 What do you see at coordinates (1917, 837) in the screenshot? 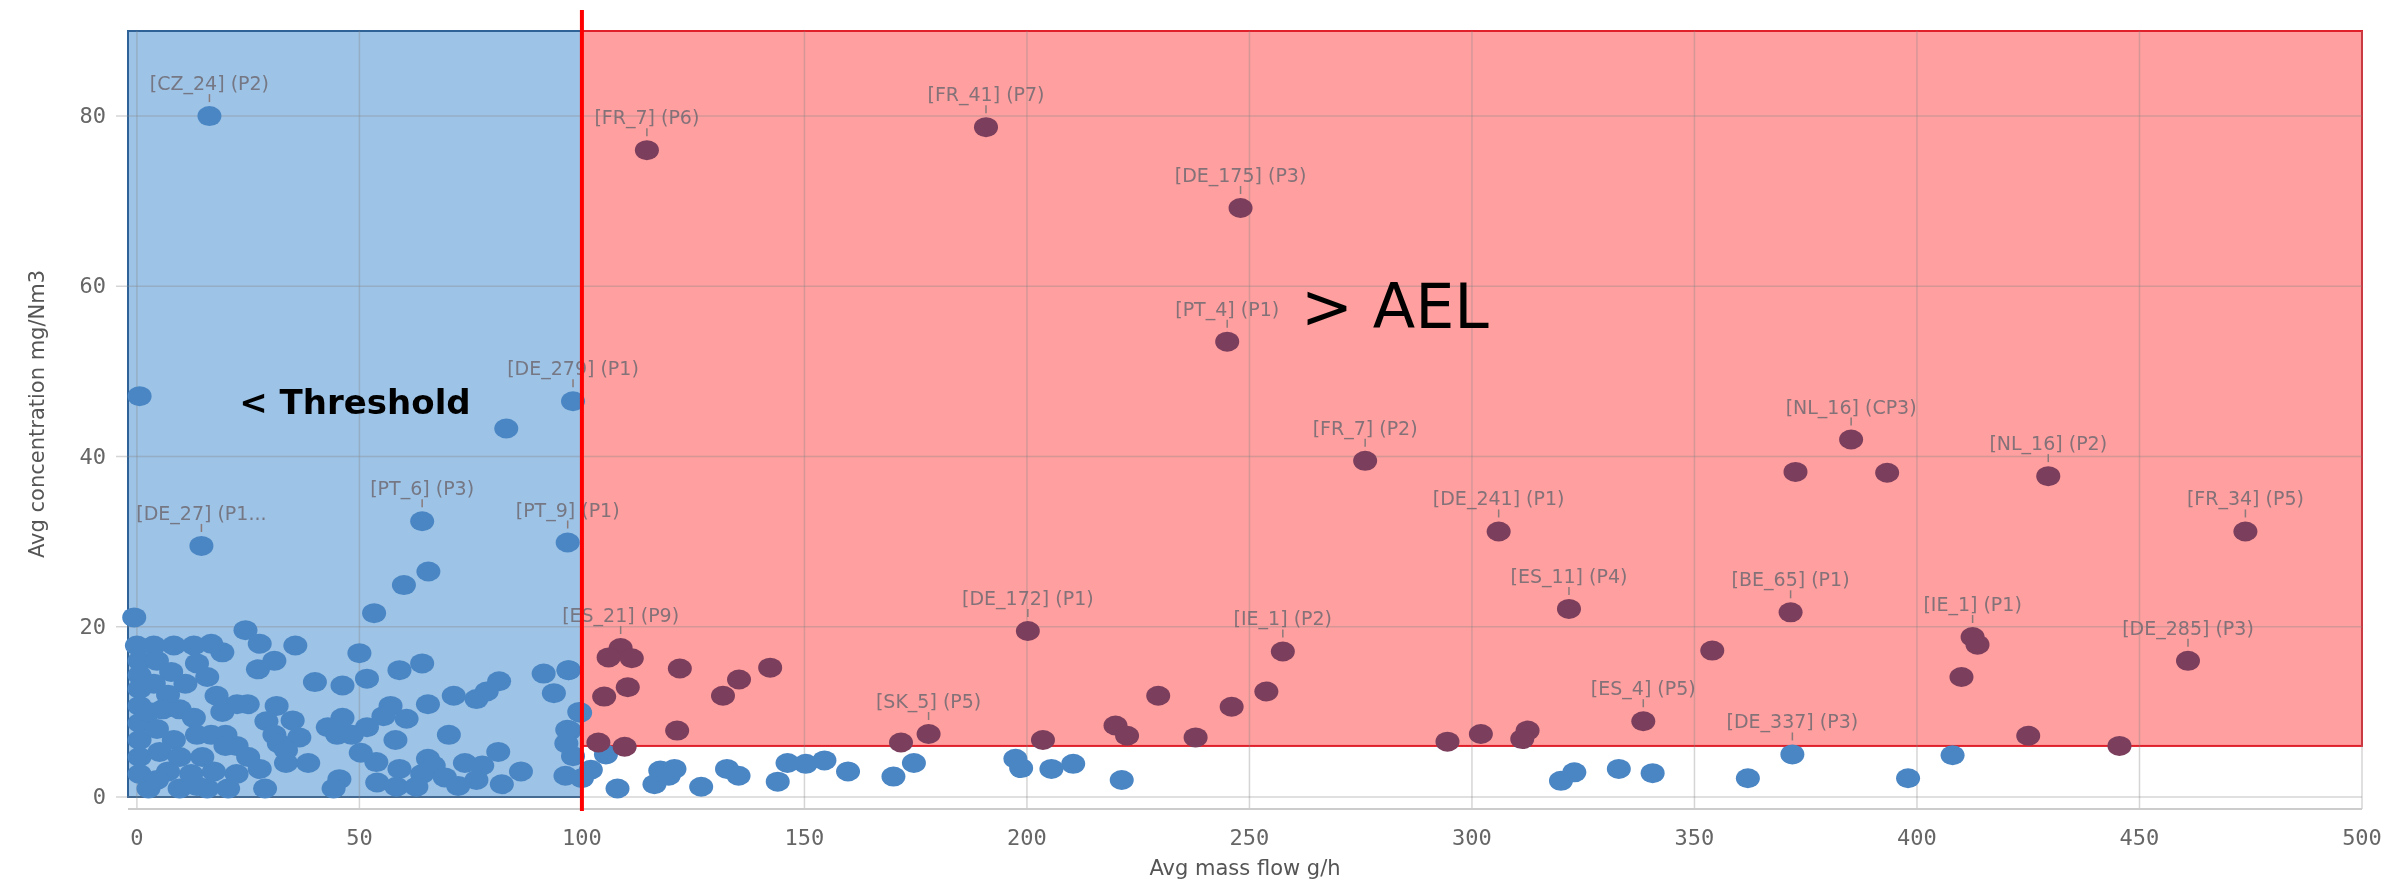
I see `x-tick-label: 400` at bounding box center [1917, 837].